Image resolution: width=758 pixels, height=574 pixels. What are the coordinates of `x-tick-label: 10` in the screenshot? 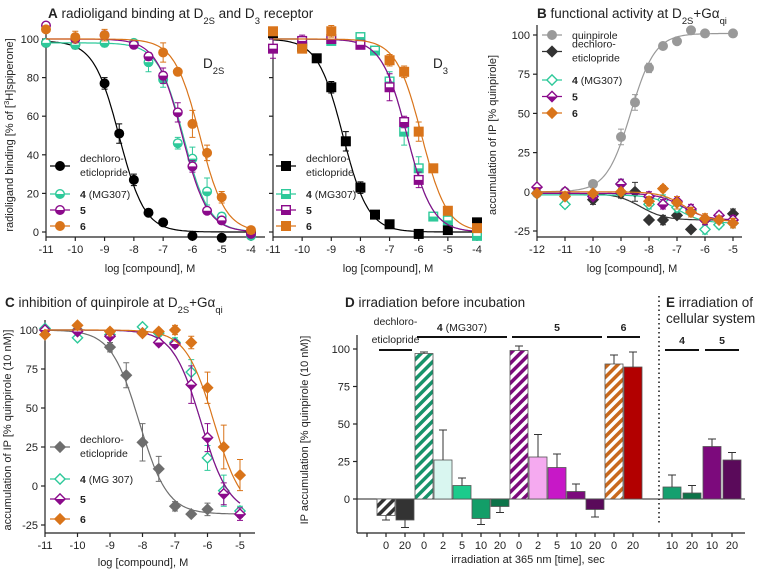 It's located at (712, 546).